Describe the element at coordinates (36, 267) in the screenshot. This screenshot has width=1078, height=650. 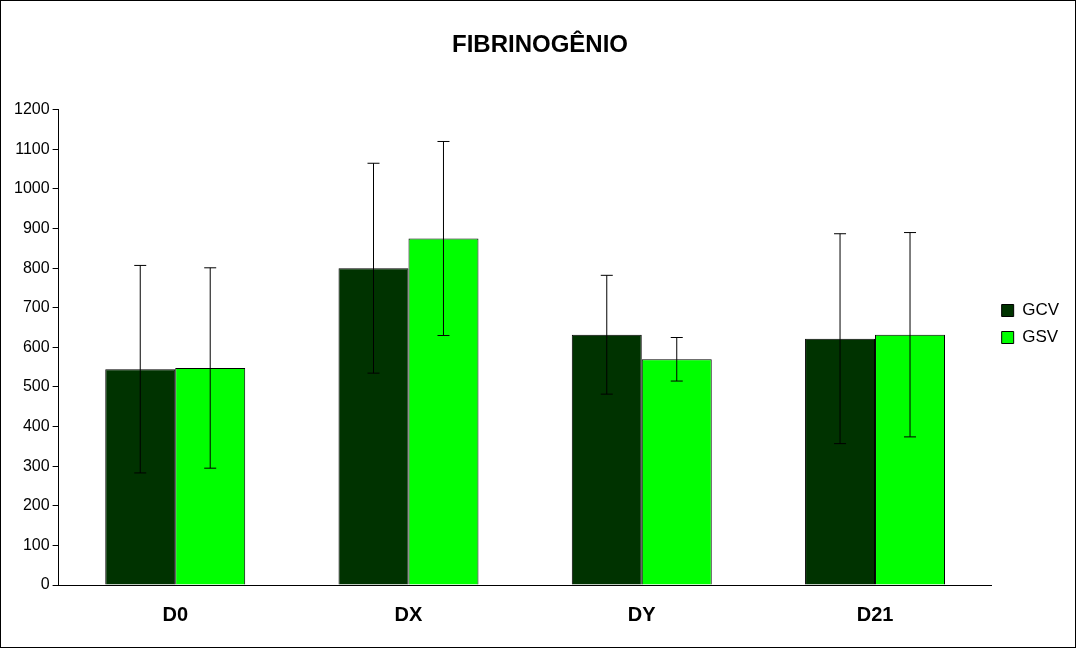
I see `y-tick-label: 800` at that location.